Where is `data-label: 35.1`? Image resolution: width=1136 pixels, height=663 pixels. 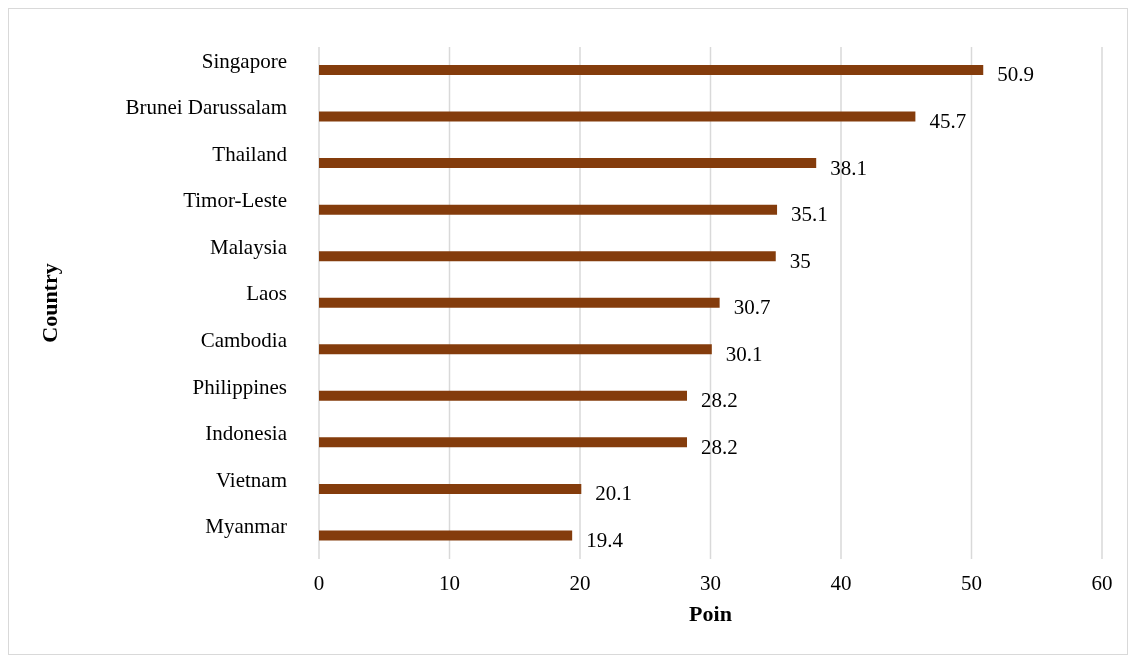
data-label: 35.1 is located at coordinates (809, 214).